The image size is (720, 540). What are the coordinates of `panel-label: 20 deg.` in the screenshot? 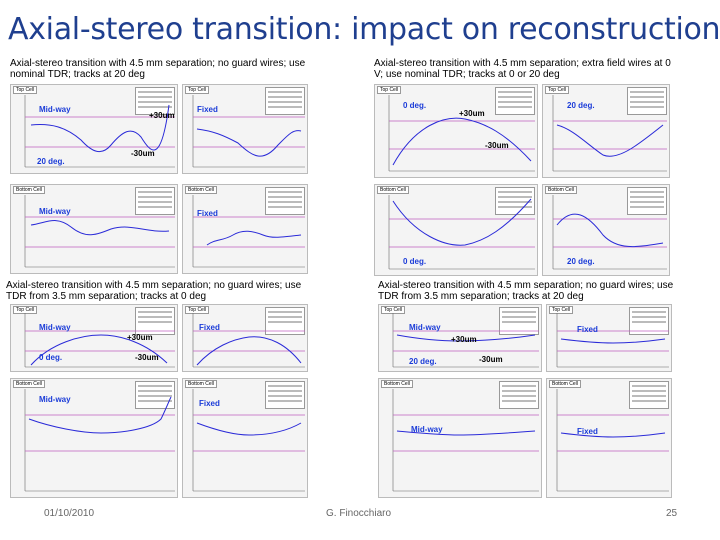 It's located at (581, 105).